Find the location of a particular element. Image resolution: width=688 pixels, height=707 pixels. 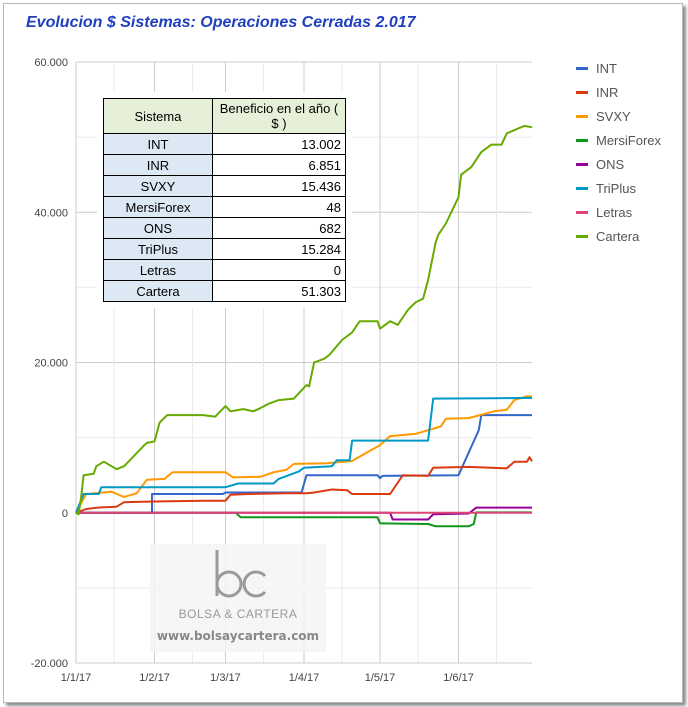

table-row: Cartera 51.303 is located at coordinates (224, 291).